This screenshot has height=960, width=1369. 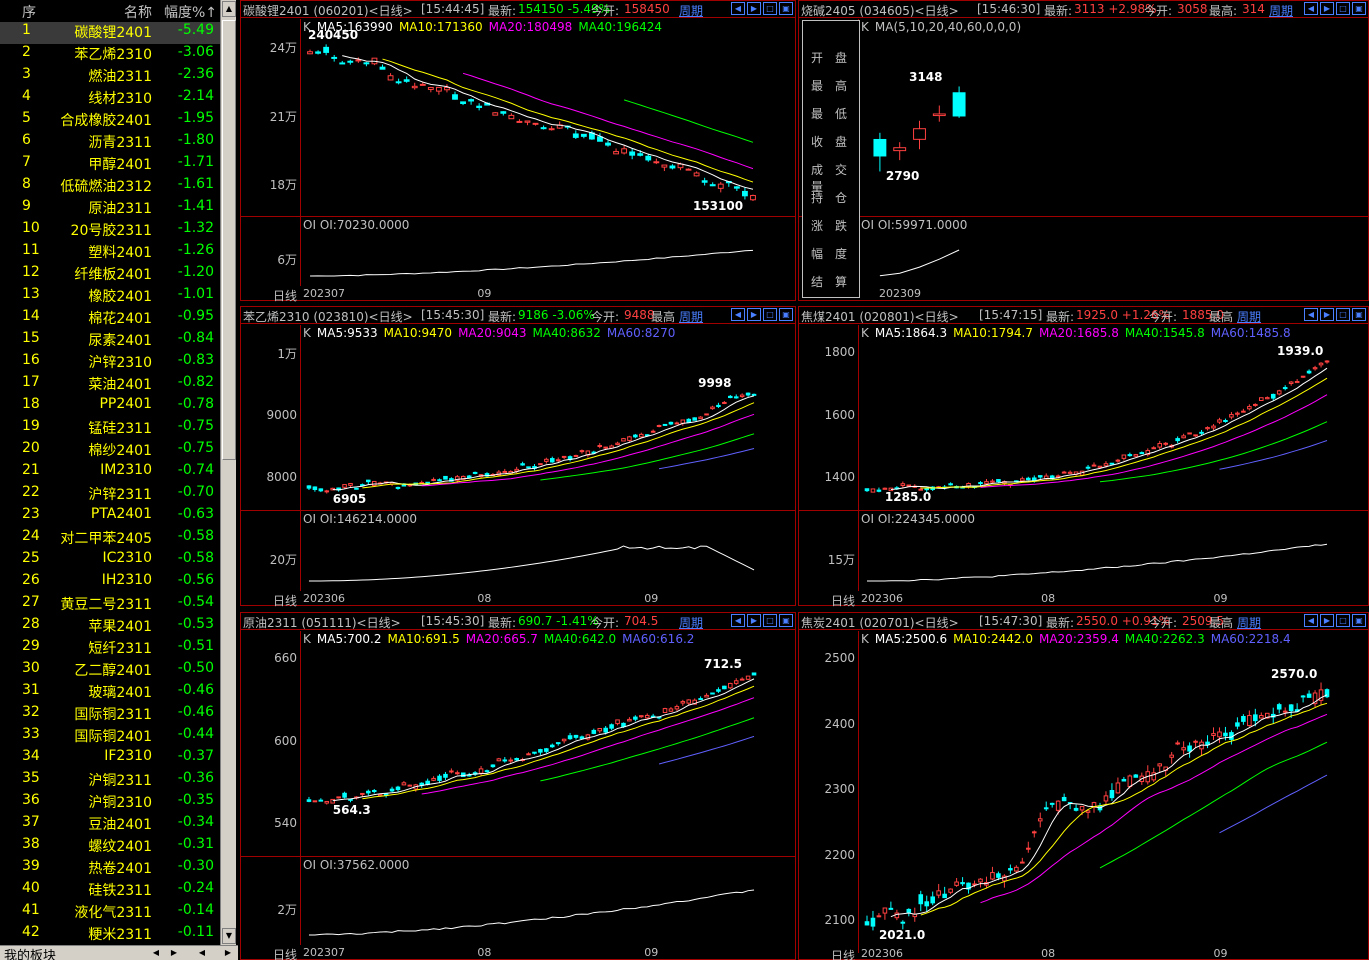 What do you see at coordinates (228, 472) in the screenshot?
I see `vertical-scrollbar: ▲ ▼` at bounding box center [228, 472].